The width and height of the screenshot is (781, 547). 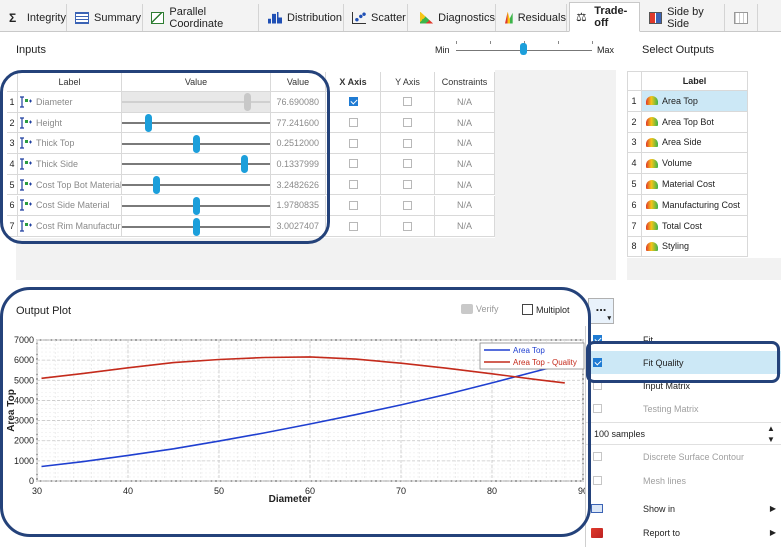 What do you see at coordinates (620, 433) in the screenshot?
I see `samples-value: 100 samples` at bounding box center [620, 433].